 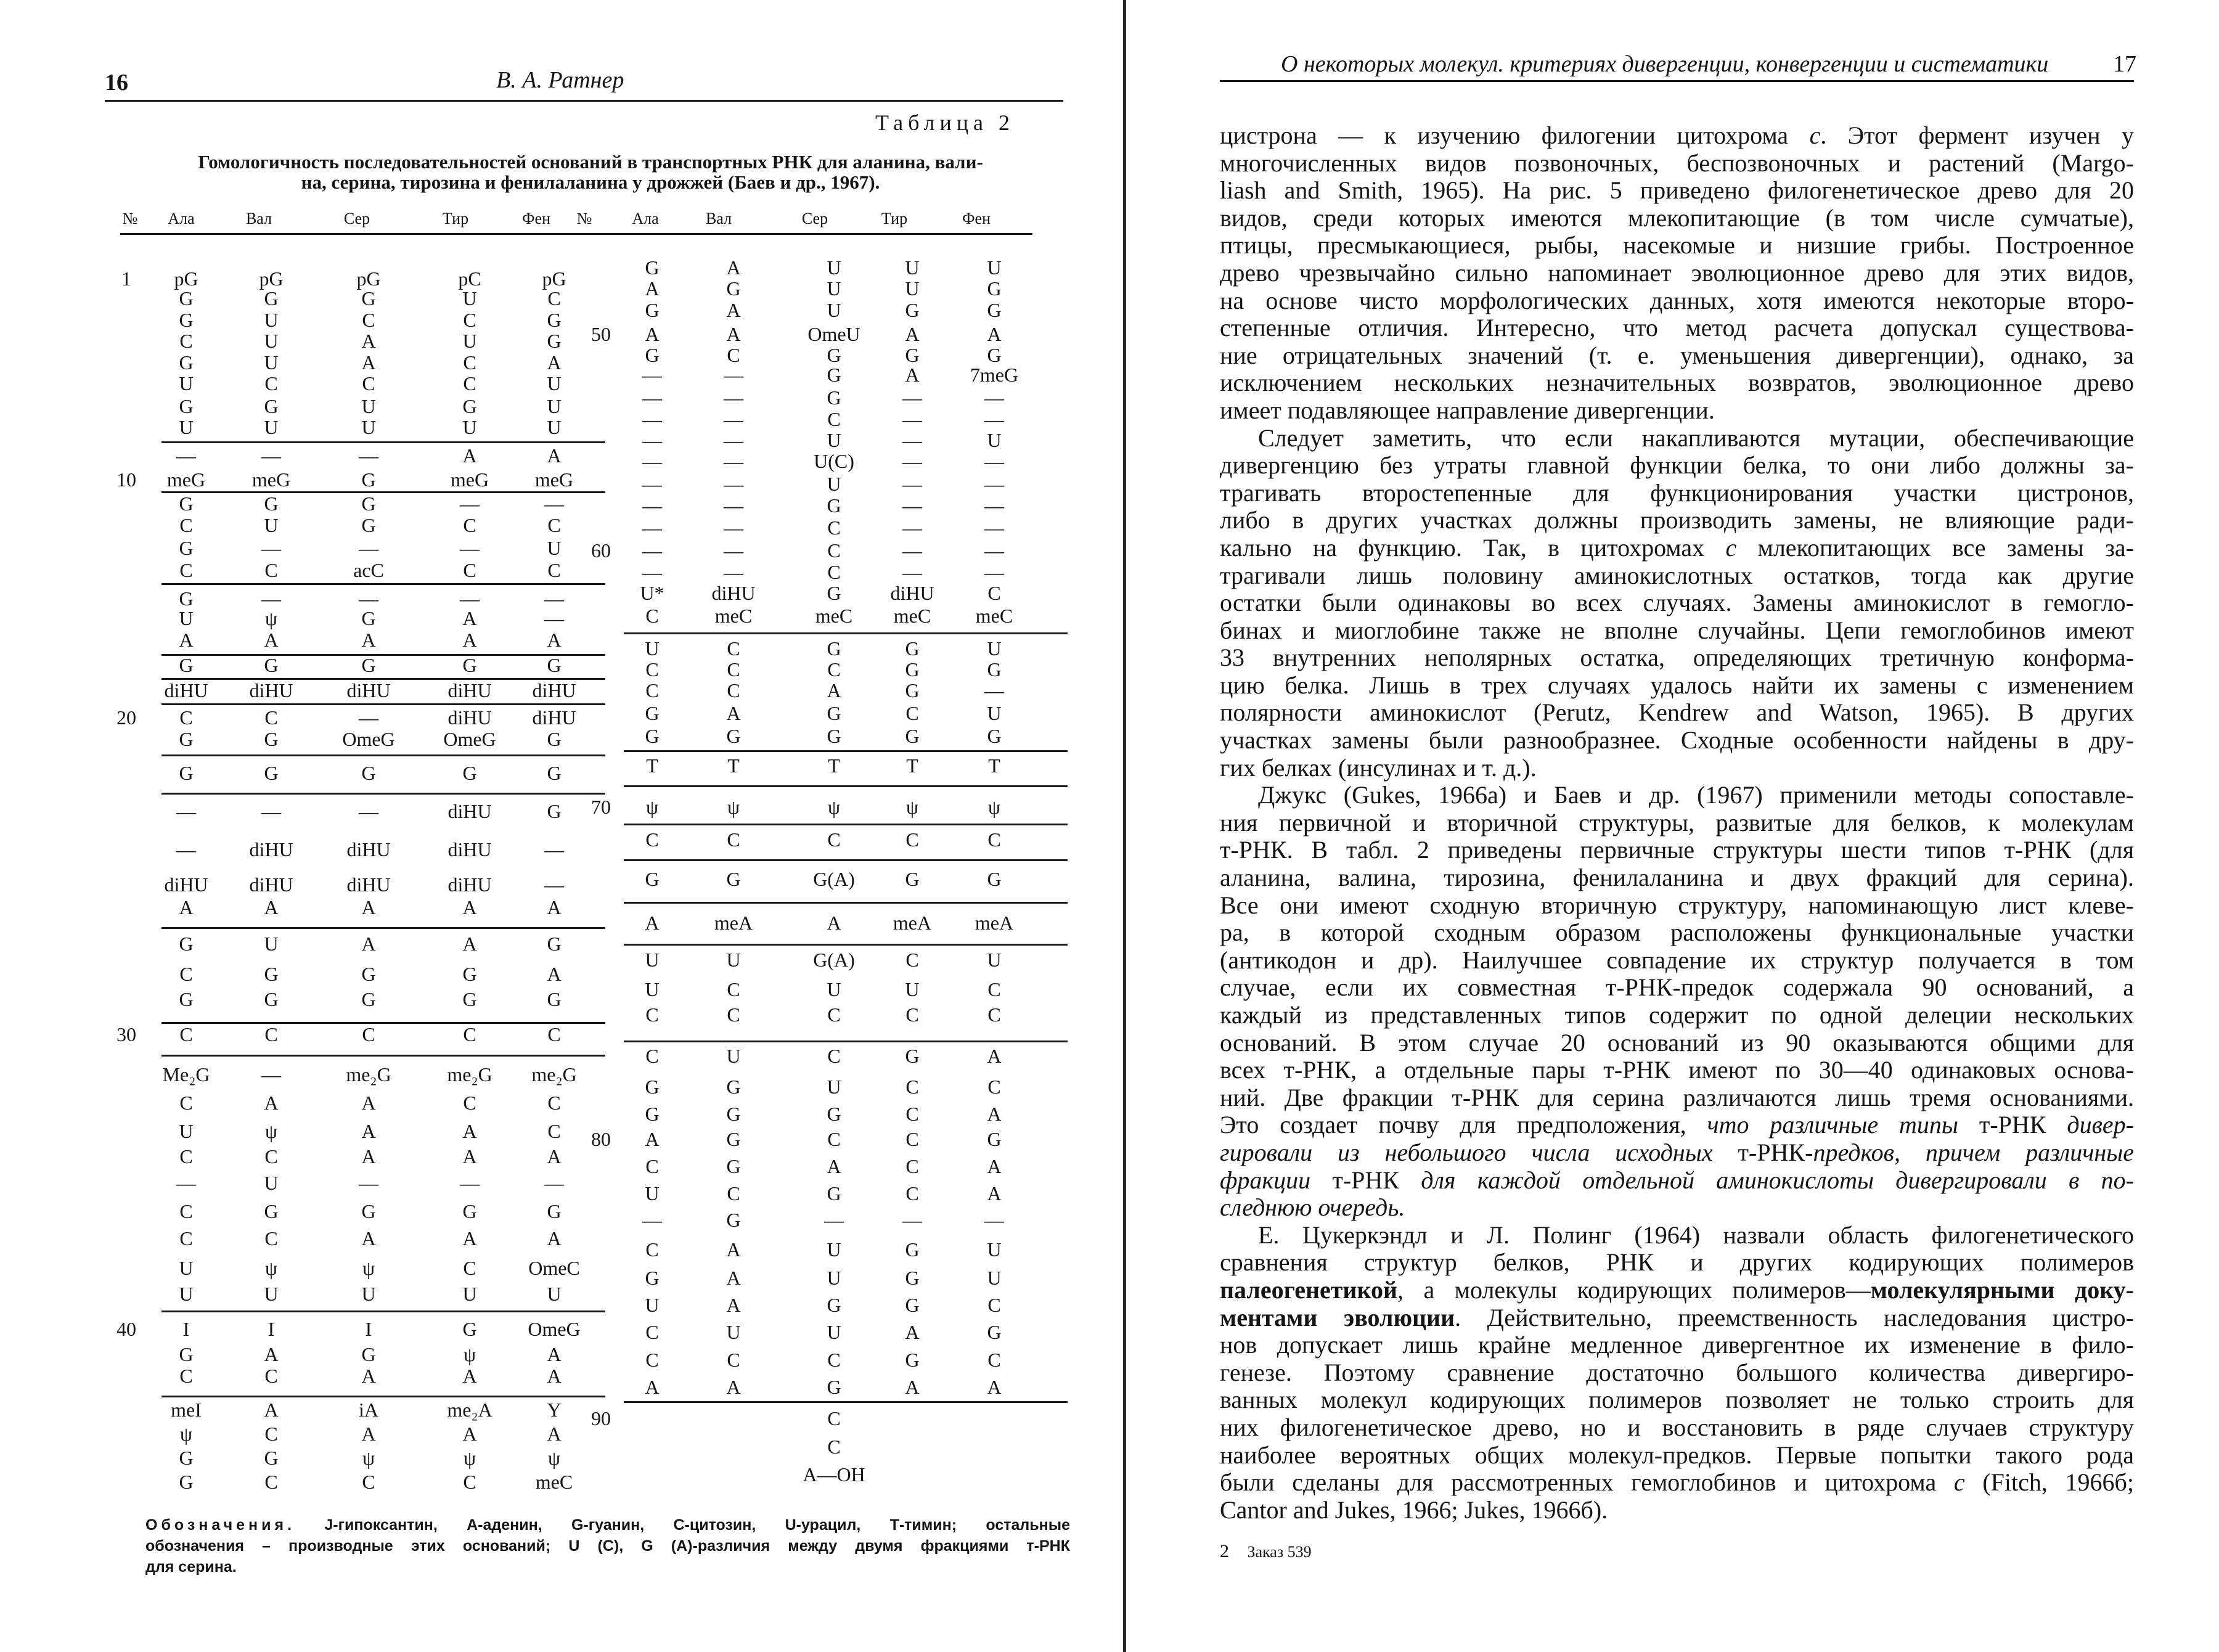 I want to click on text-segment: молекулярными доку-, so click(x=2002, y=1289).